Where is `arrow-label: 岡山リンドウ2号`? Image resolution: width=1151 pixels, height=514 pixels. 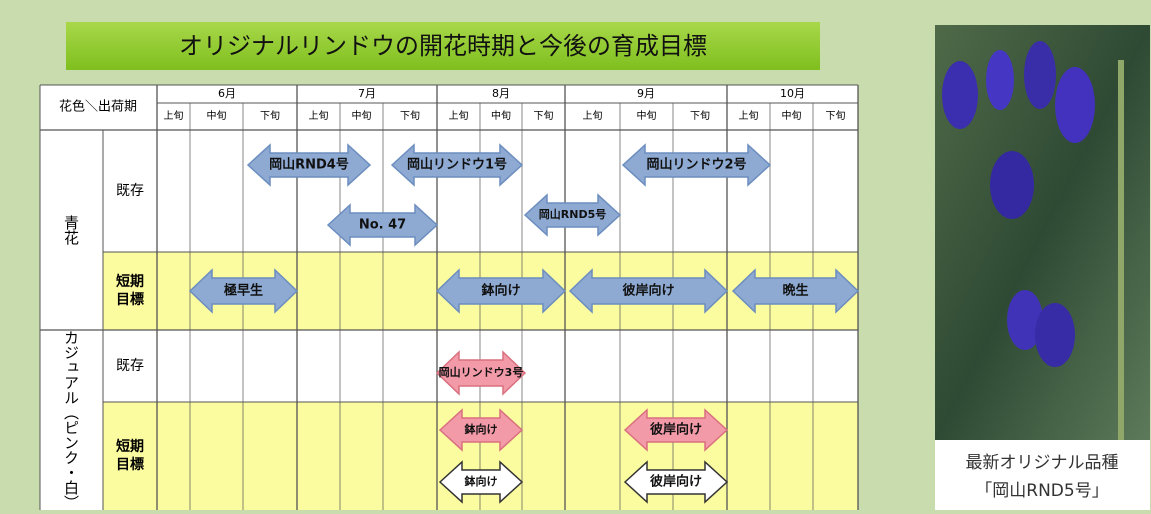 arrow-label: 岡山リンドウ2号 is located at coordinates (696, 165).